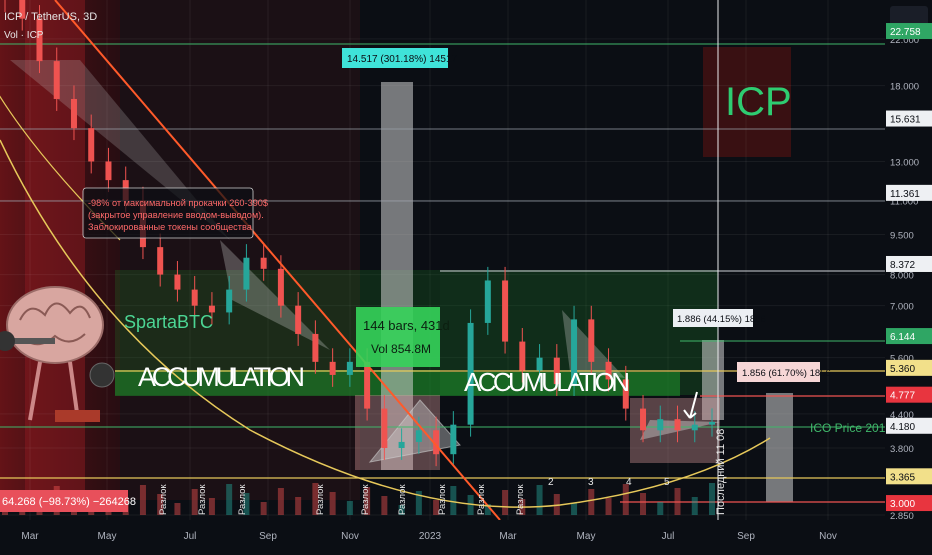 Image resolution: width=932 pixels, height=555 pixels. Describe the element at coordinates (746, 536) in the screenshot. I see `x-tick-9: Sep` at that location.